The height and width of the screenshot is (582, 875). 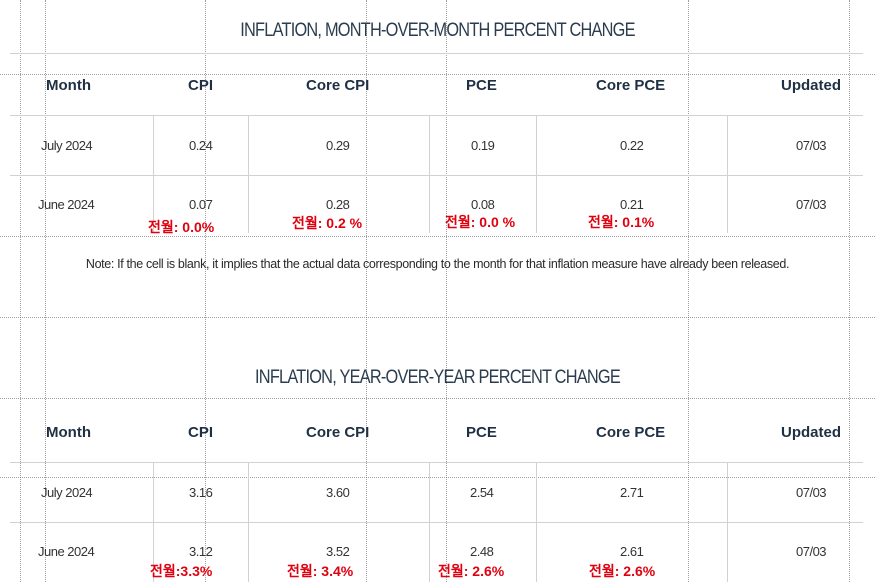 What do you see at coordinates (632, 145) in the screenshot?
I see `cell-core-pce: 0.22` at bounding box center [632, 145].